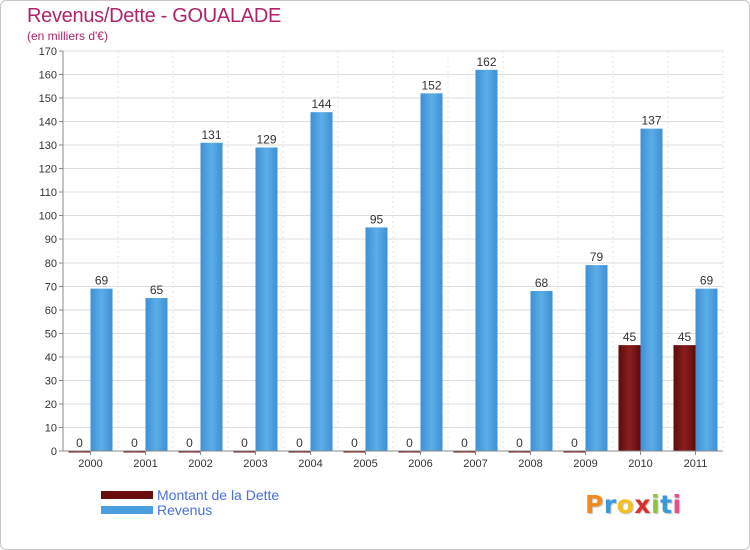 This screenshot has height=550, width=750. What do you see at coordinates (48, 217) in the screenshot?
I see `y-tick-label: 100` at bounding box center [48, 217].